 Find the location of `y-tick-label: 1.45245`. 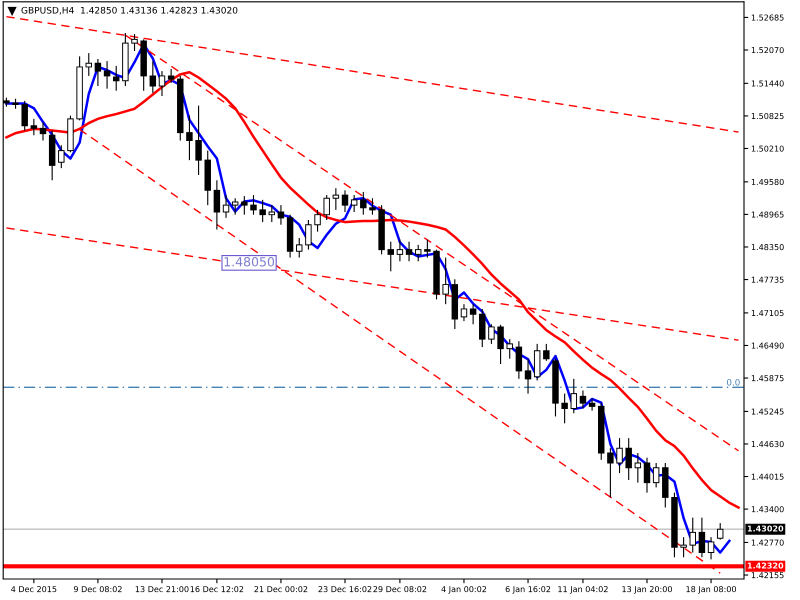

y-tick-label: 1.45245 is located at coordinates (768, 411).